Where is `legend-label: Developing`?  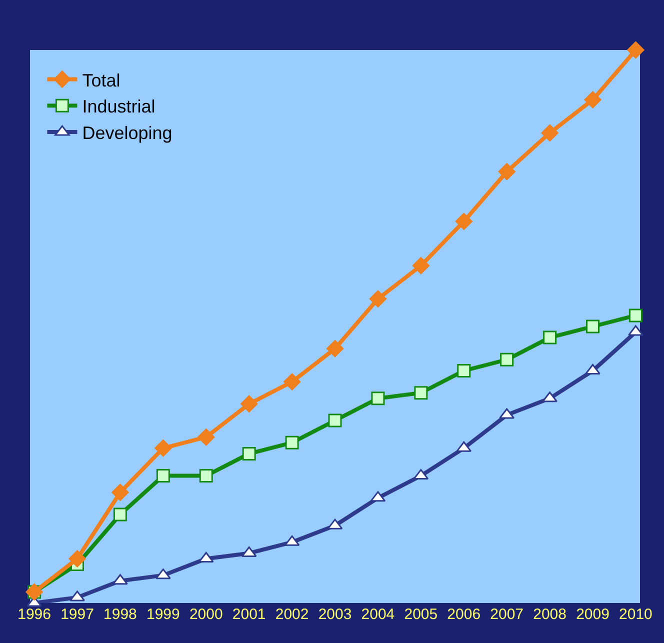 legend-label: Developing is located at coordinates (127, 133).